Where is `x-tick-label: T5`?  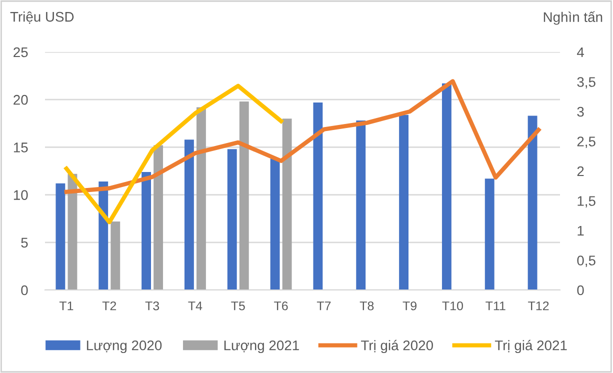
x-tick-label: T5 is located at coordinates (238, 306).